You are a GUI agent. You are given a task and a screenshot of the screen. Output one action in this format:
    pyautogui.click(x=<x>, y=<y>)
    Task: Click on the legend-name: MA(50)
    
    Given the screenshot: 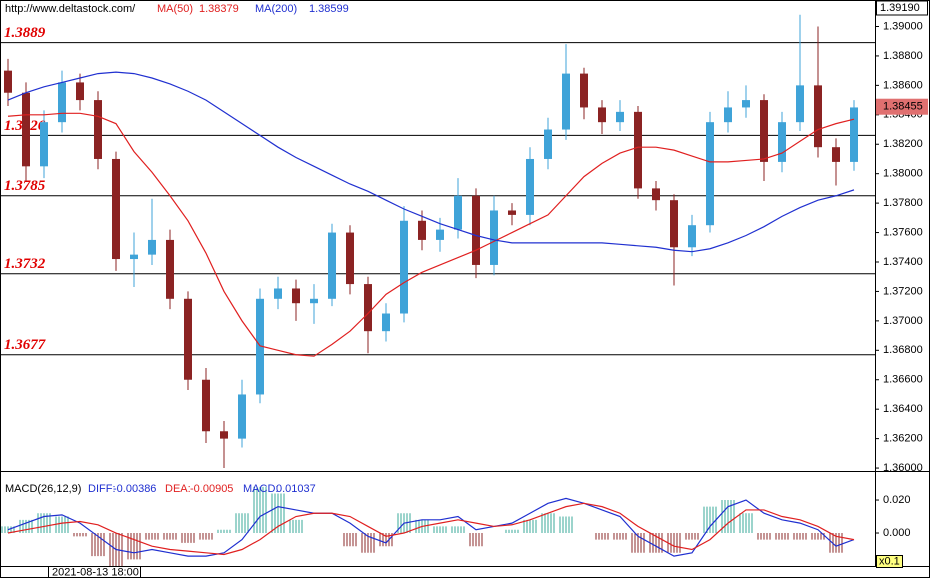 What is the action you would take?
    pyautogui.click(x=175, y=9)
    